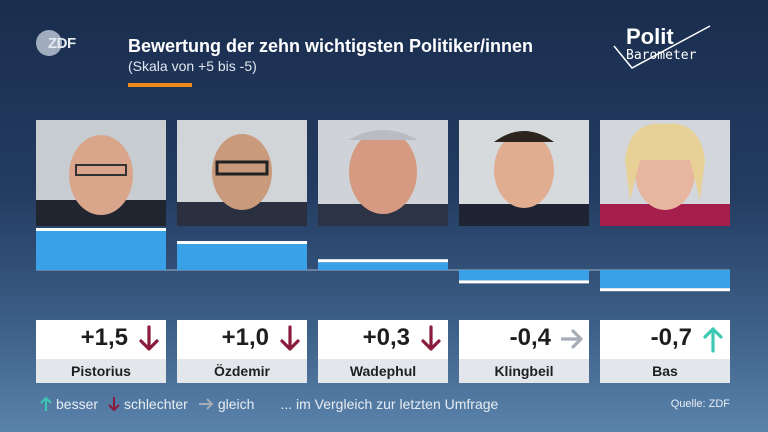 The height and width of the screenshot is (432, 768). I want to click on trend-same-icon, so click(572, 339).